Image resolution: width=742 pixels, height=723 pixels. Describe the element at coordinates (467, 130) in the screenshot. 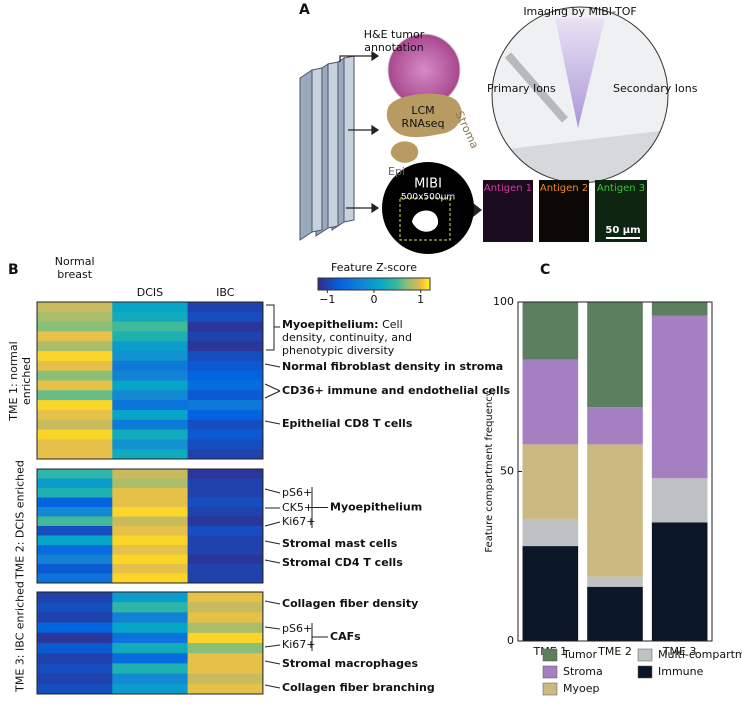

I see `stroma-label: Stroma` at that location.